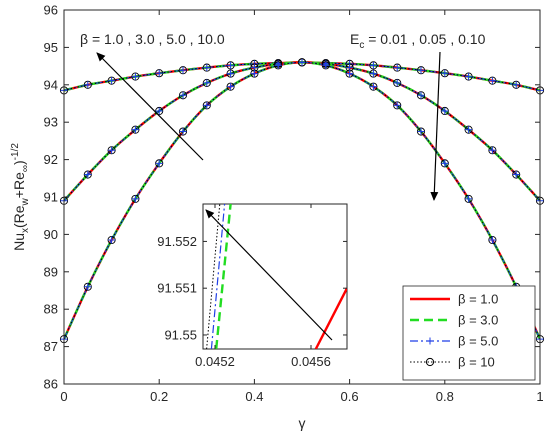 This screenshot has width=550, height=436. I want to click on inset-x-tick-label: 0.0452, so click(215, 361).